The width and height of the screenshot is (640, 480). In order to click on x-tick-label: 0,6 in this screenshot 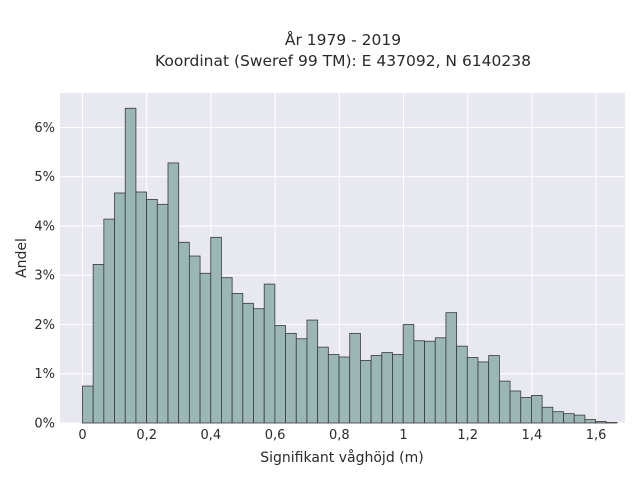, I will do `click(275, 435)`.